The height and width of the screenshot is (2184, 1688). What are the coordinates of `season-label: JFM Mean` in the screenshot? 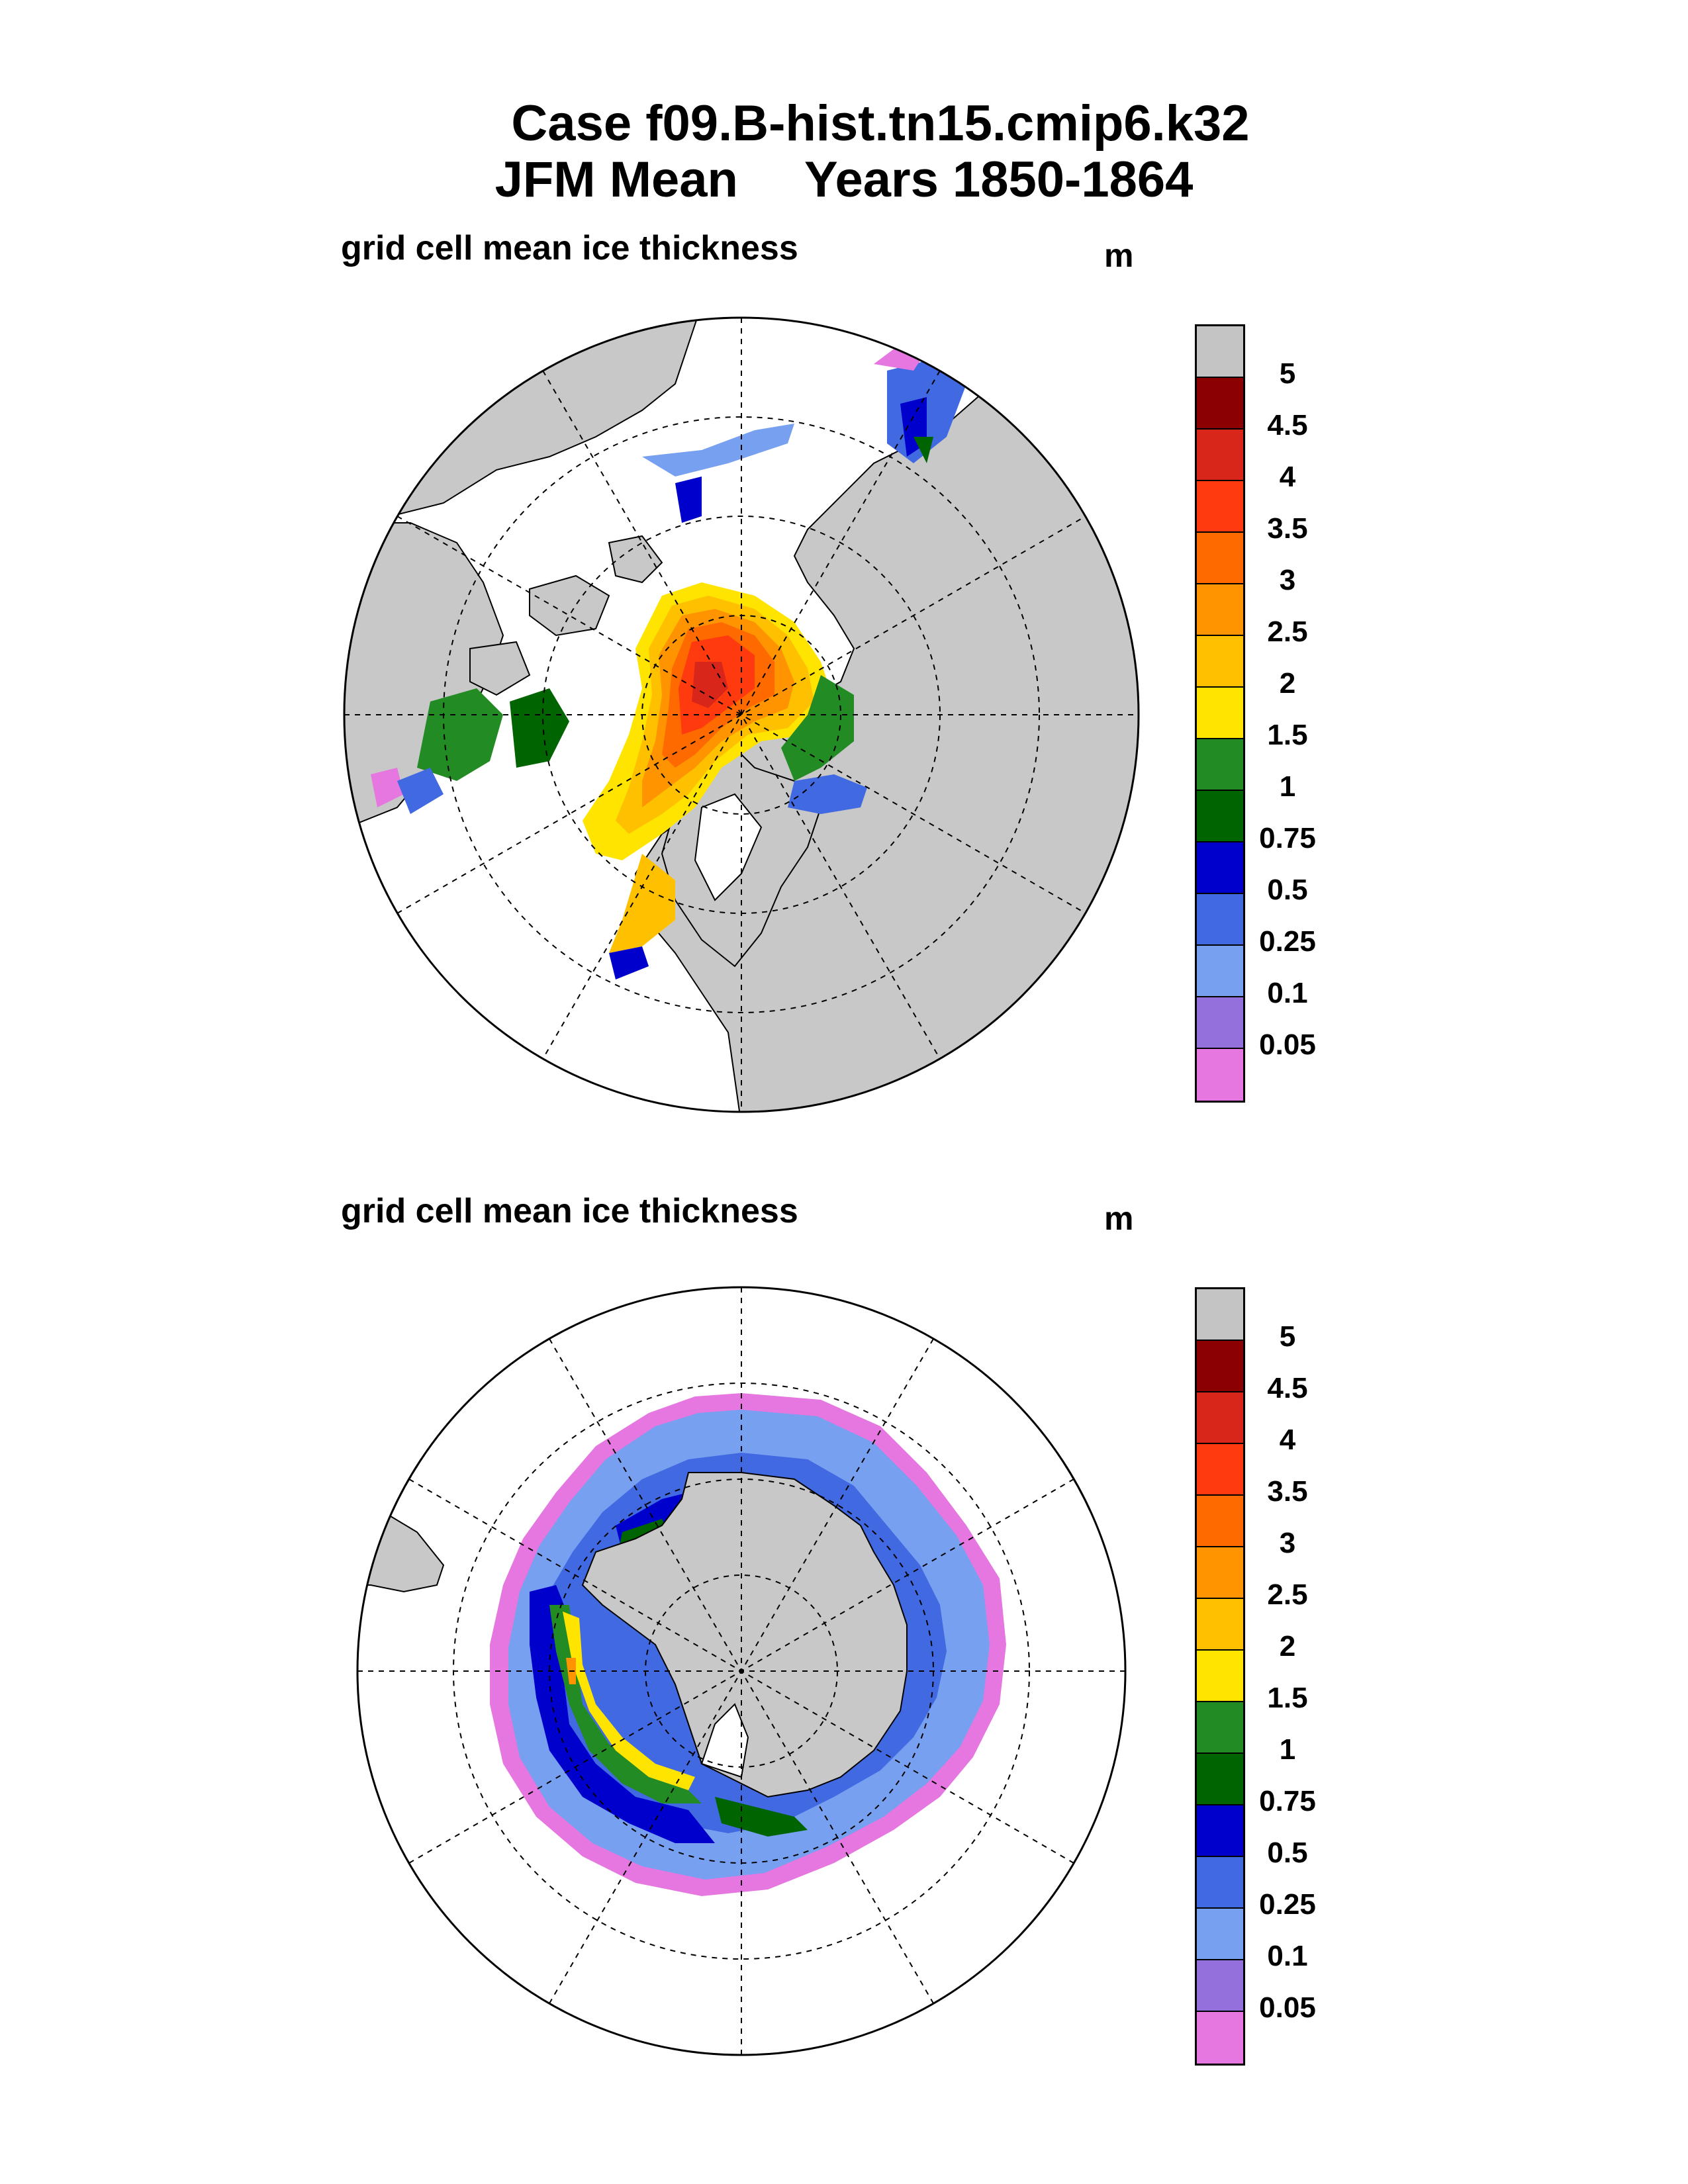 It's located at (616, 180).